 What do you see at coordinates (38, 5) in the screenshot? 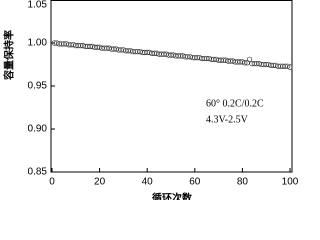
I see `y-tick-label: 1.05` at bounding box center [38, 5].